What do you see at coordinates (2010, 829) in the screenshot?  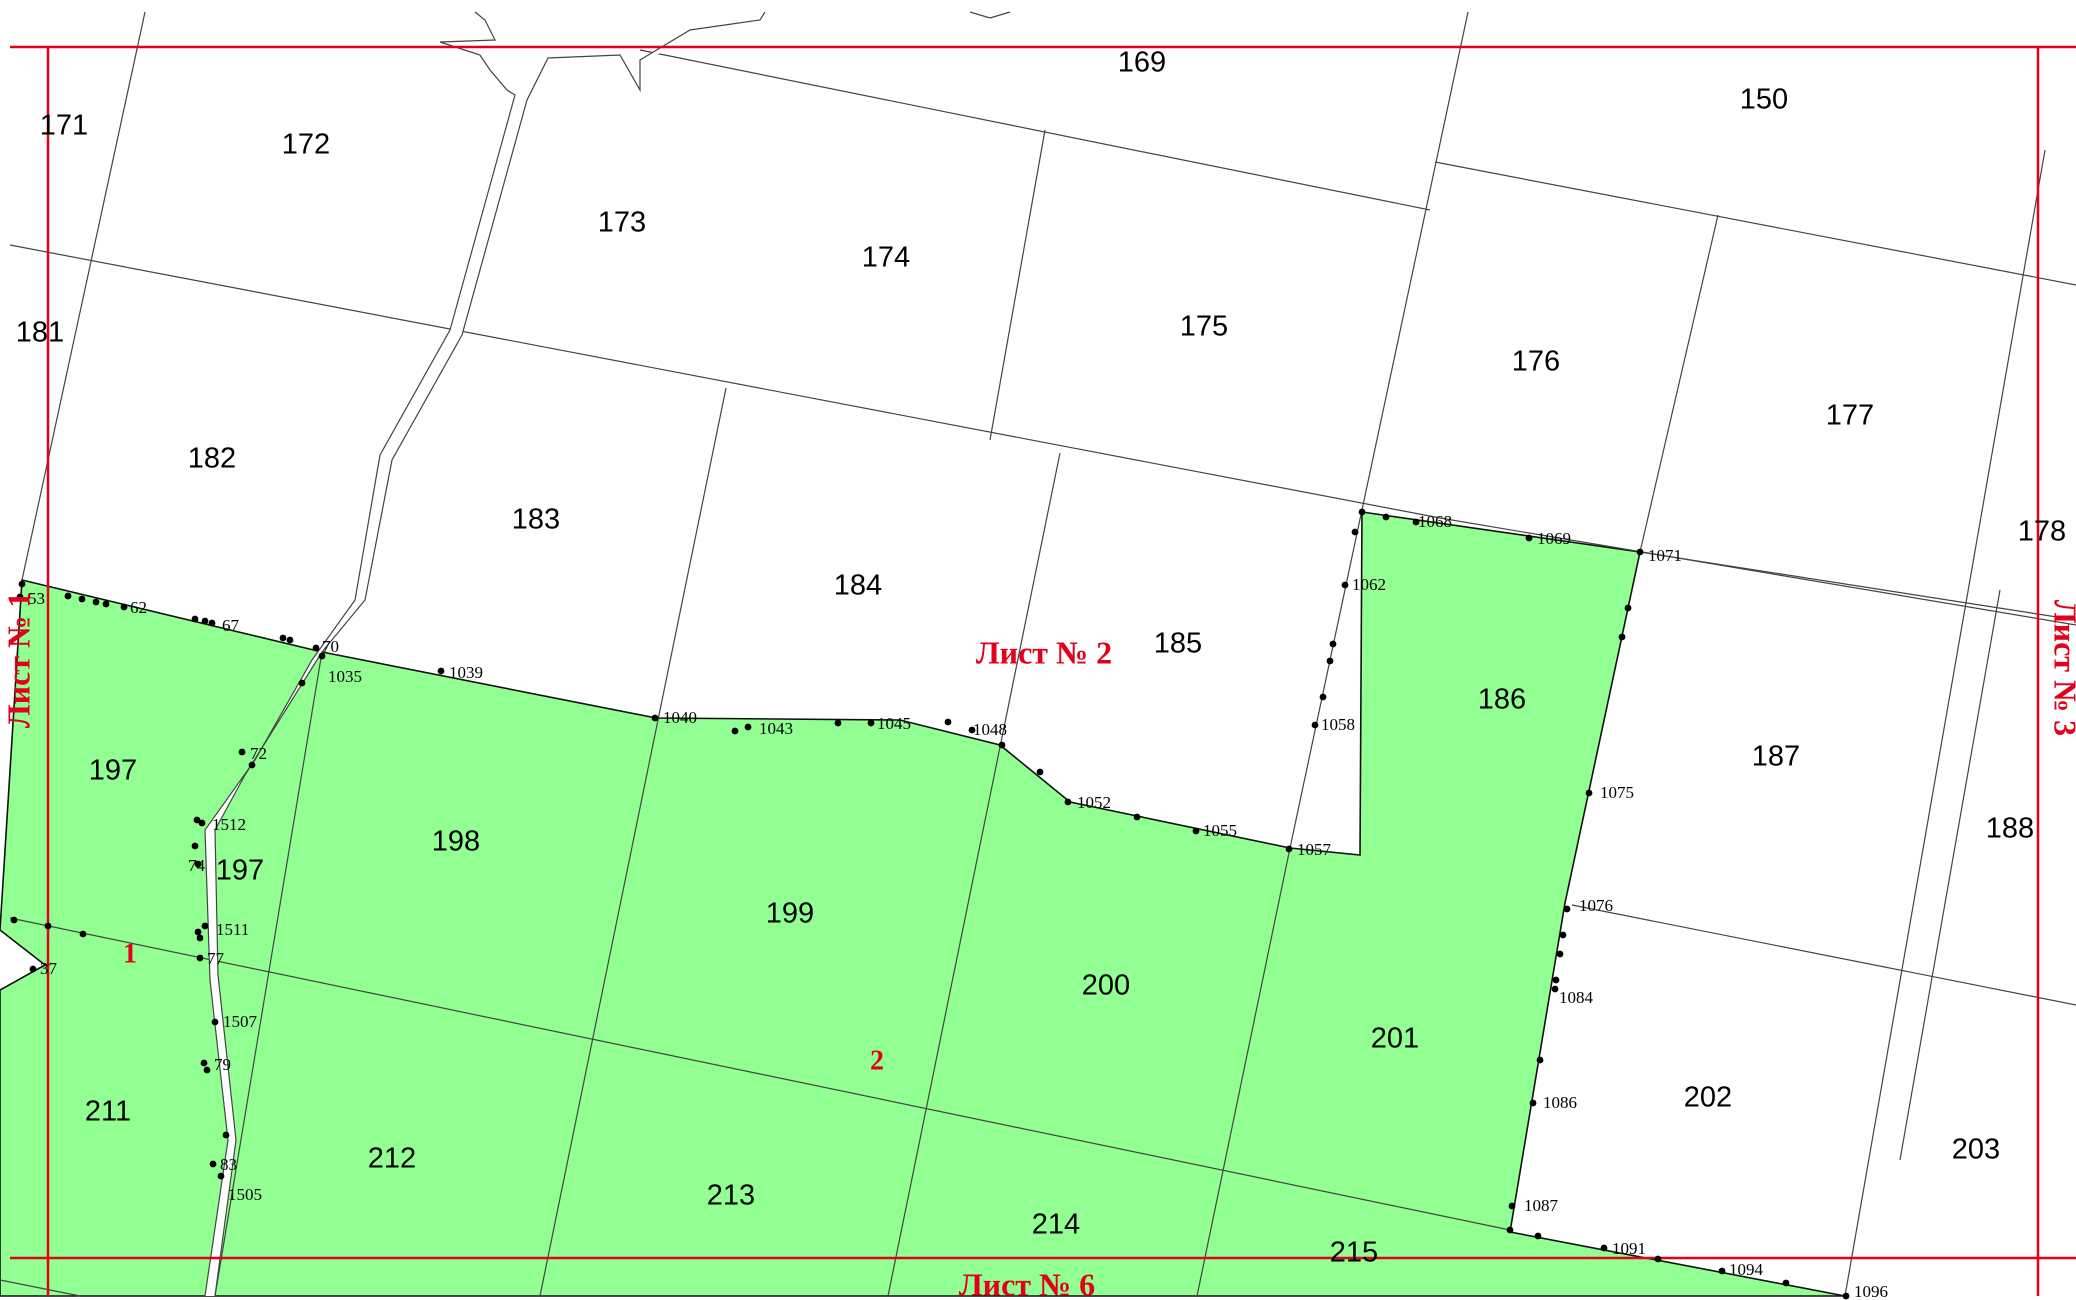 I see `parcel-label: 188` at bounding box center [2010, 829].